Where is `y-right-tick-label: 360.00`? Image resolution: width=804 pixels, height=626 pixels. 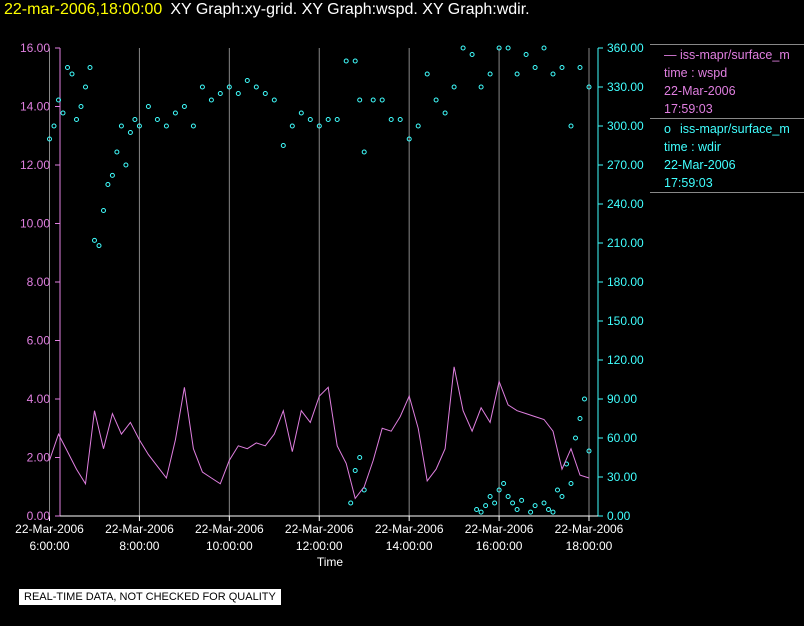 y-right-tick-label: 360.00 is located at coordinates (625, 48).